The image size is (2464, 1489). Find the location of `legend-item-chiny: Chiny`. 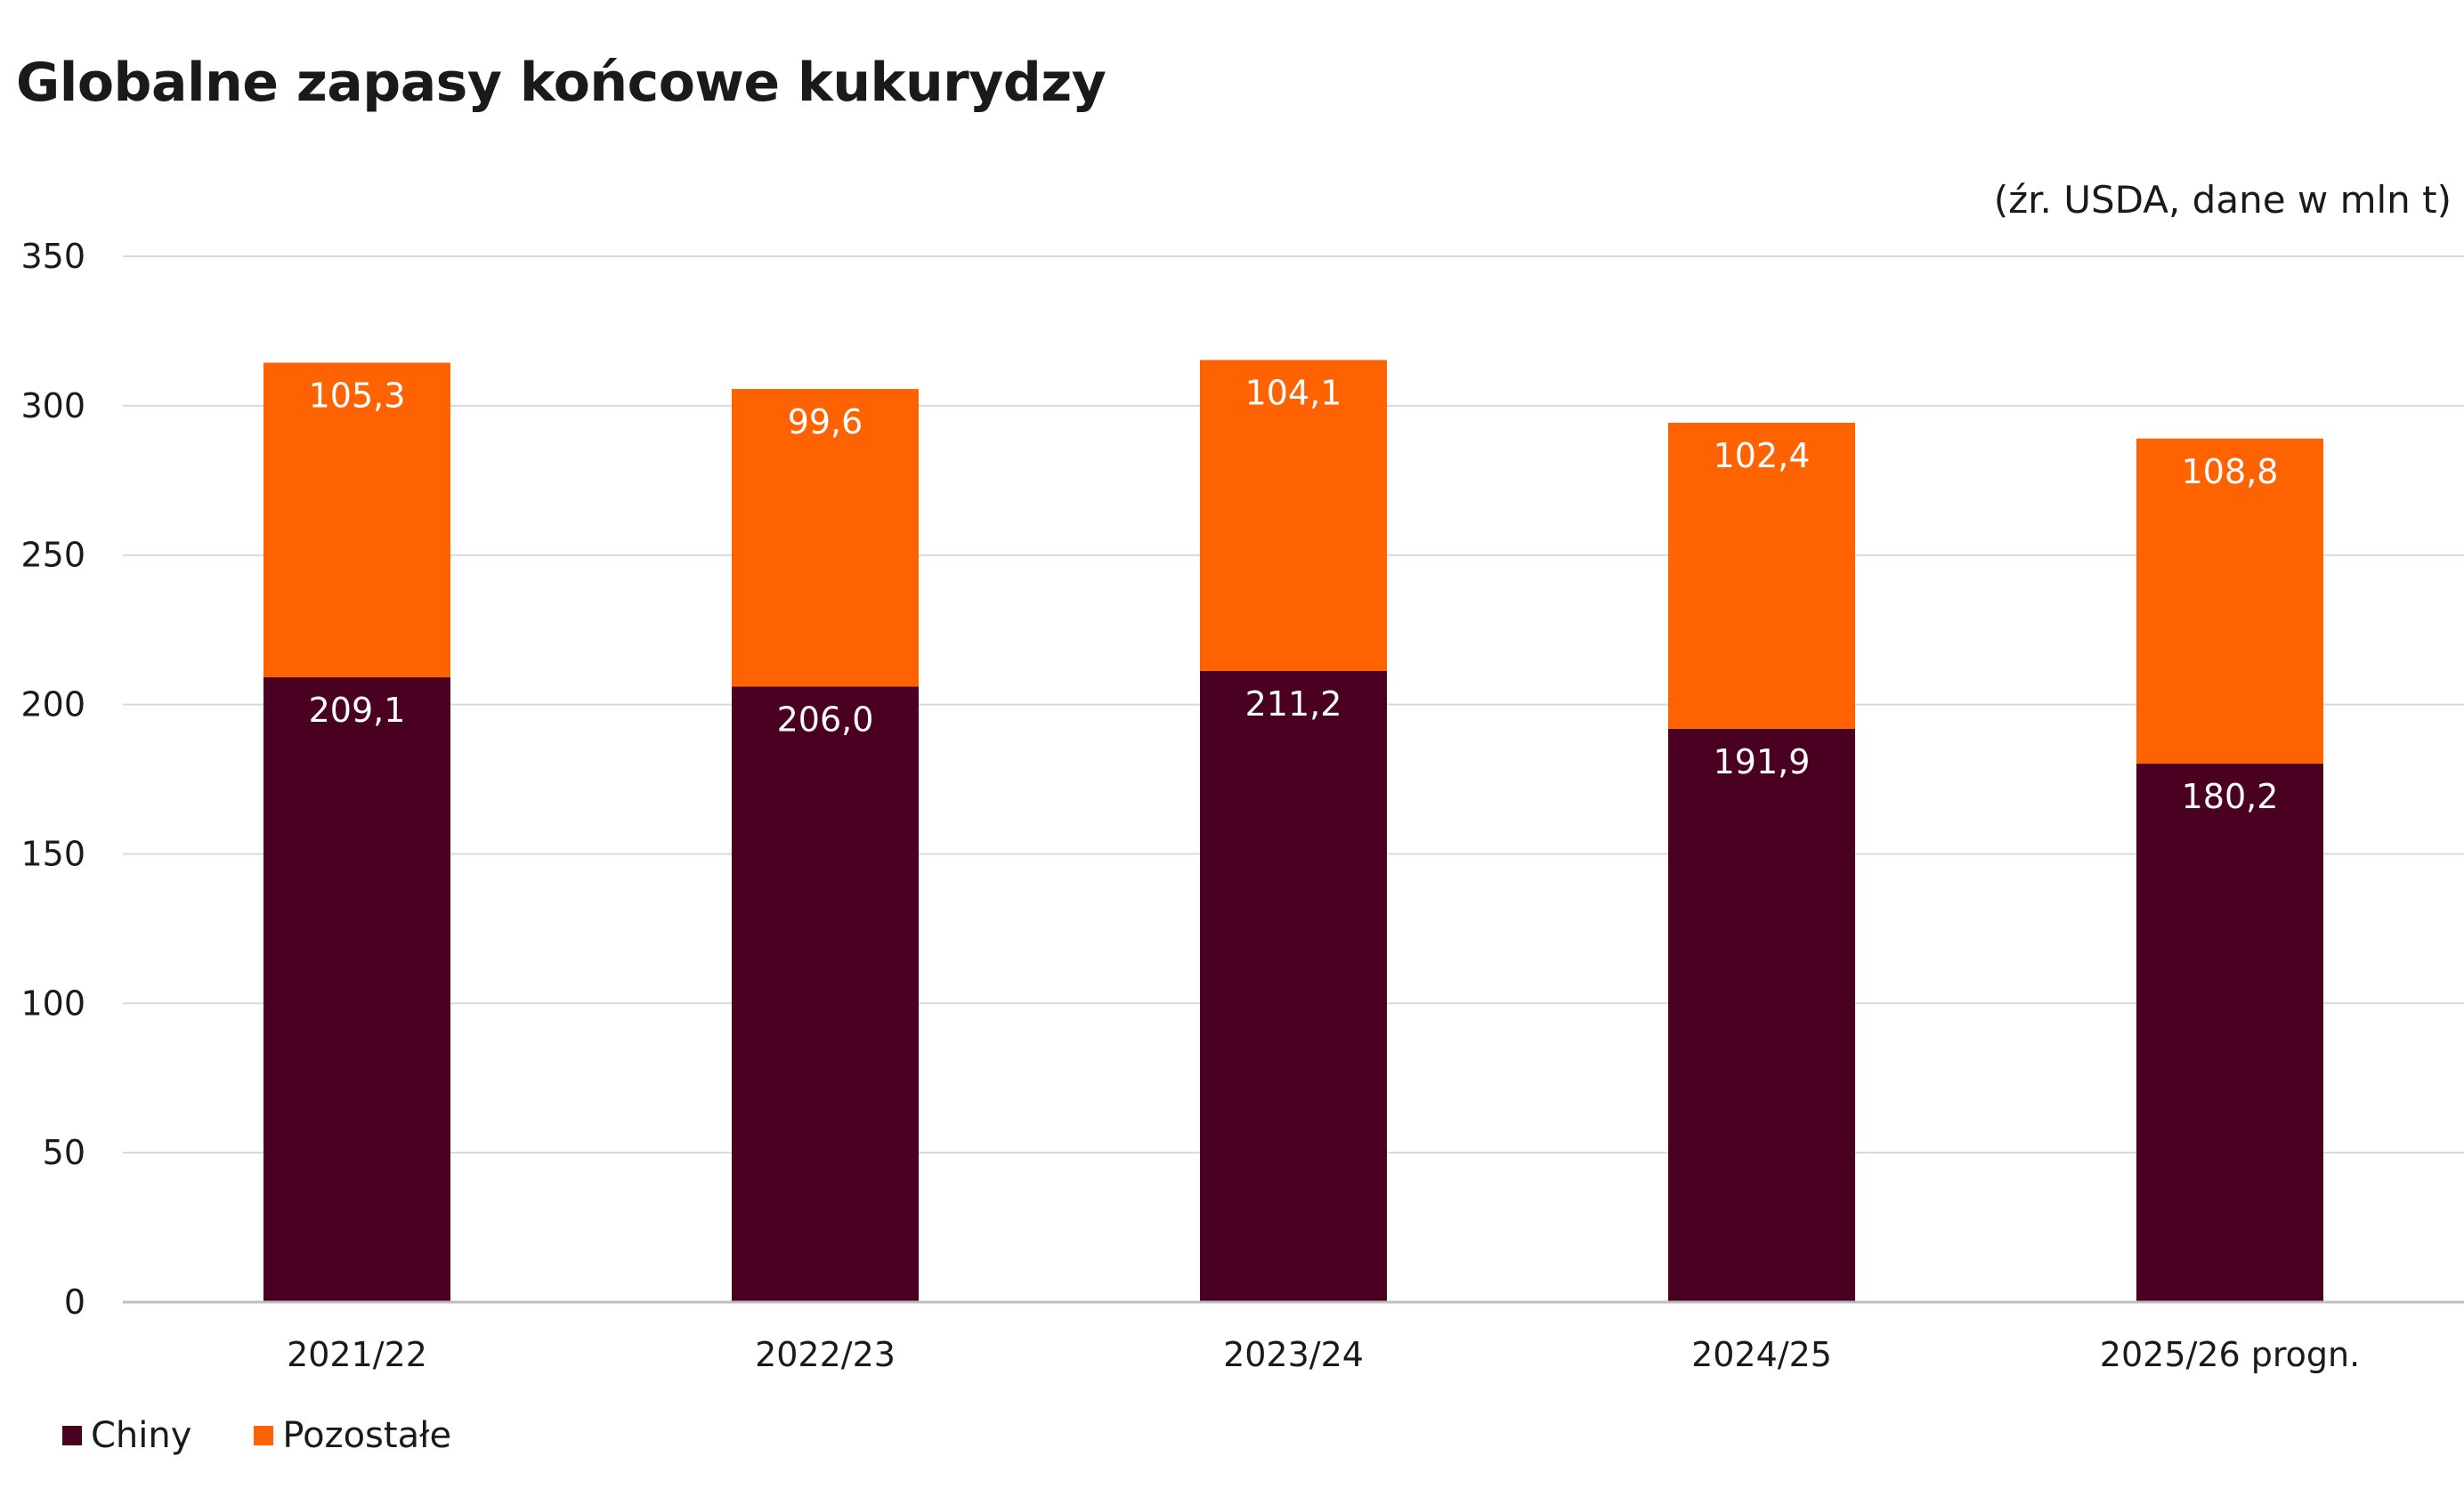

legend-item-chiny: Chiny is located at coordinates (126, 1435).